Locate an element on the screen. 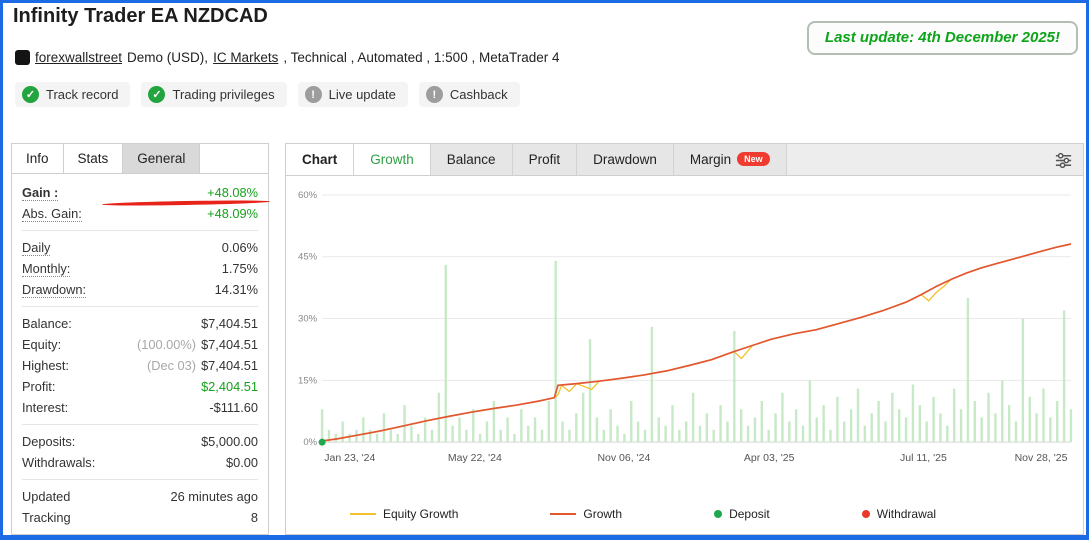 The image size is (1089, 540). tab-general: General is located at coordinates (162, 158).